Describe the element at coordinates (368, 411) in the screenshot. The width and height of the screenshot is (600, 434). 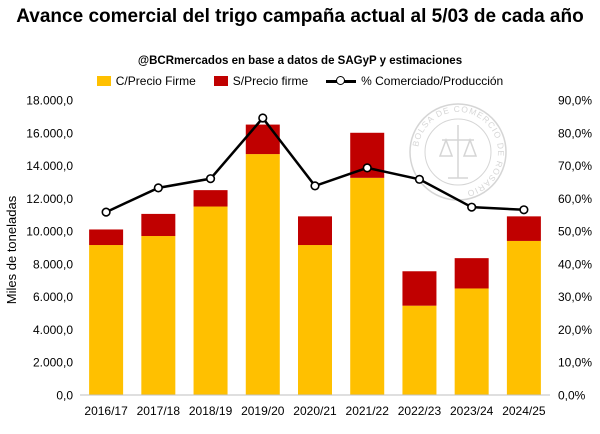
I see `x-tick-label: 2021/22` at that location.